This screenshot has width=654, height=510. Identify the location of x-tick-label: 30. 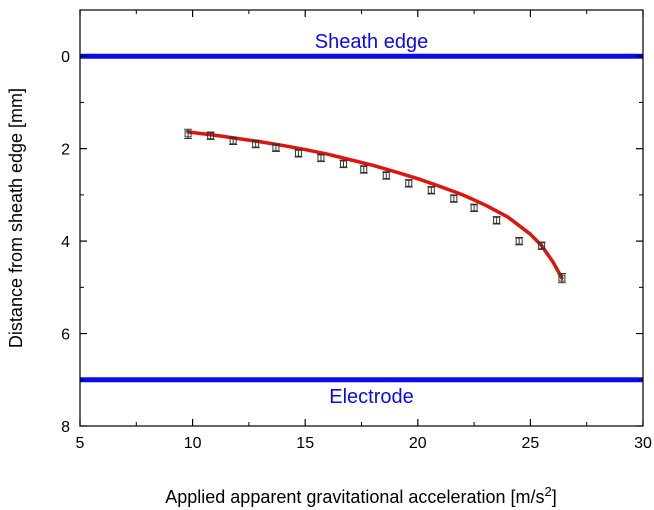
(643, 443).